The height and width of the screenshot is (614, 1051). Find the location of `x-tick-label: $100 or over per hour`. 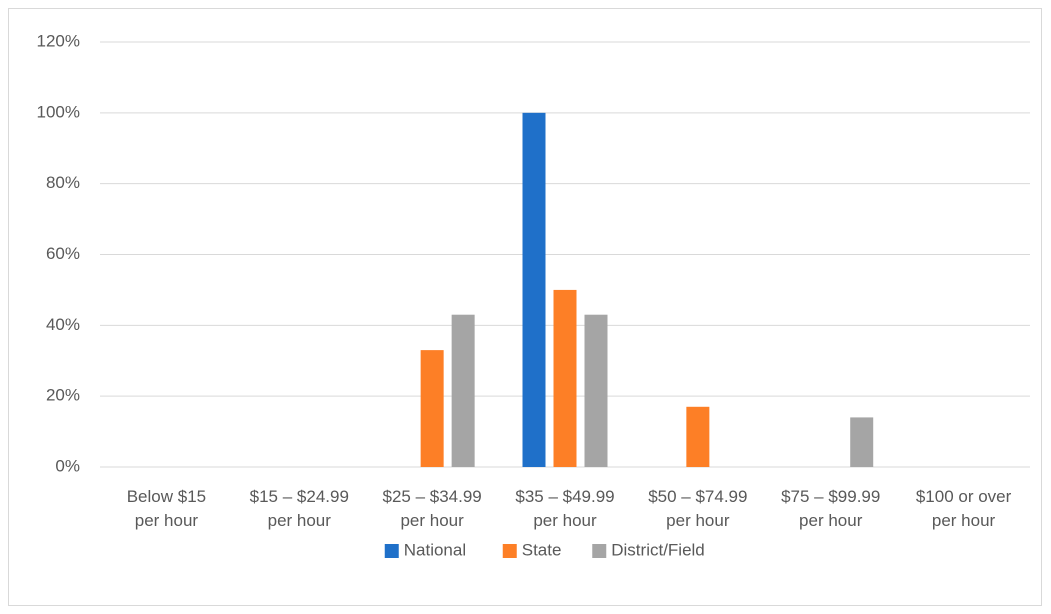

x-tick-label: $100 or over per hour is located at coordinates (963, 508).